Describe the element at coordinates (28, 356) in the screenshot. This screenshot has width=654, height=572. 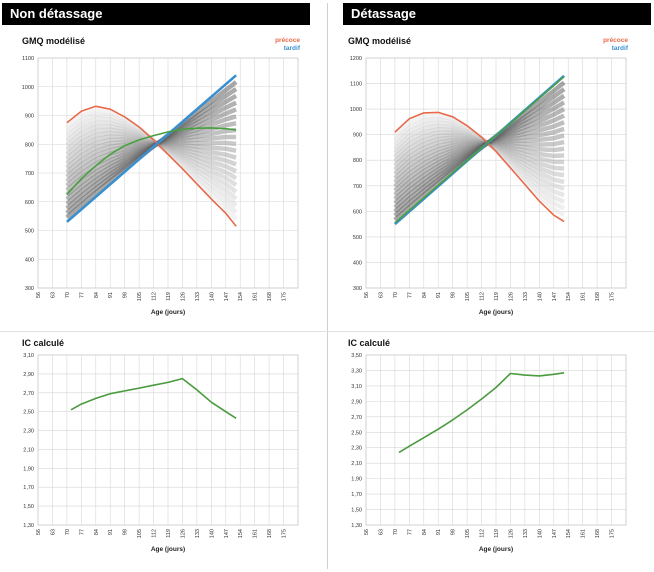
I see `y-tick-label: 3,10` at that location.